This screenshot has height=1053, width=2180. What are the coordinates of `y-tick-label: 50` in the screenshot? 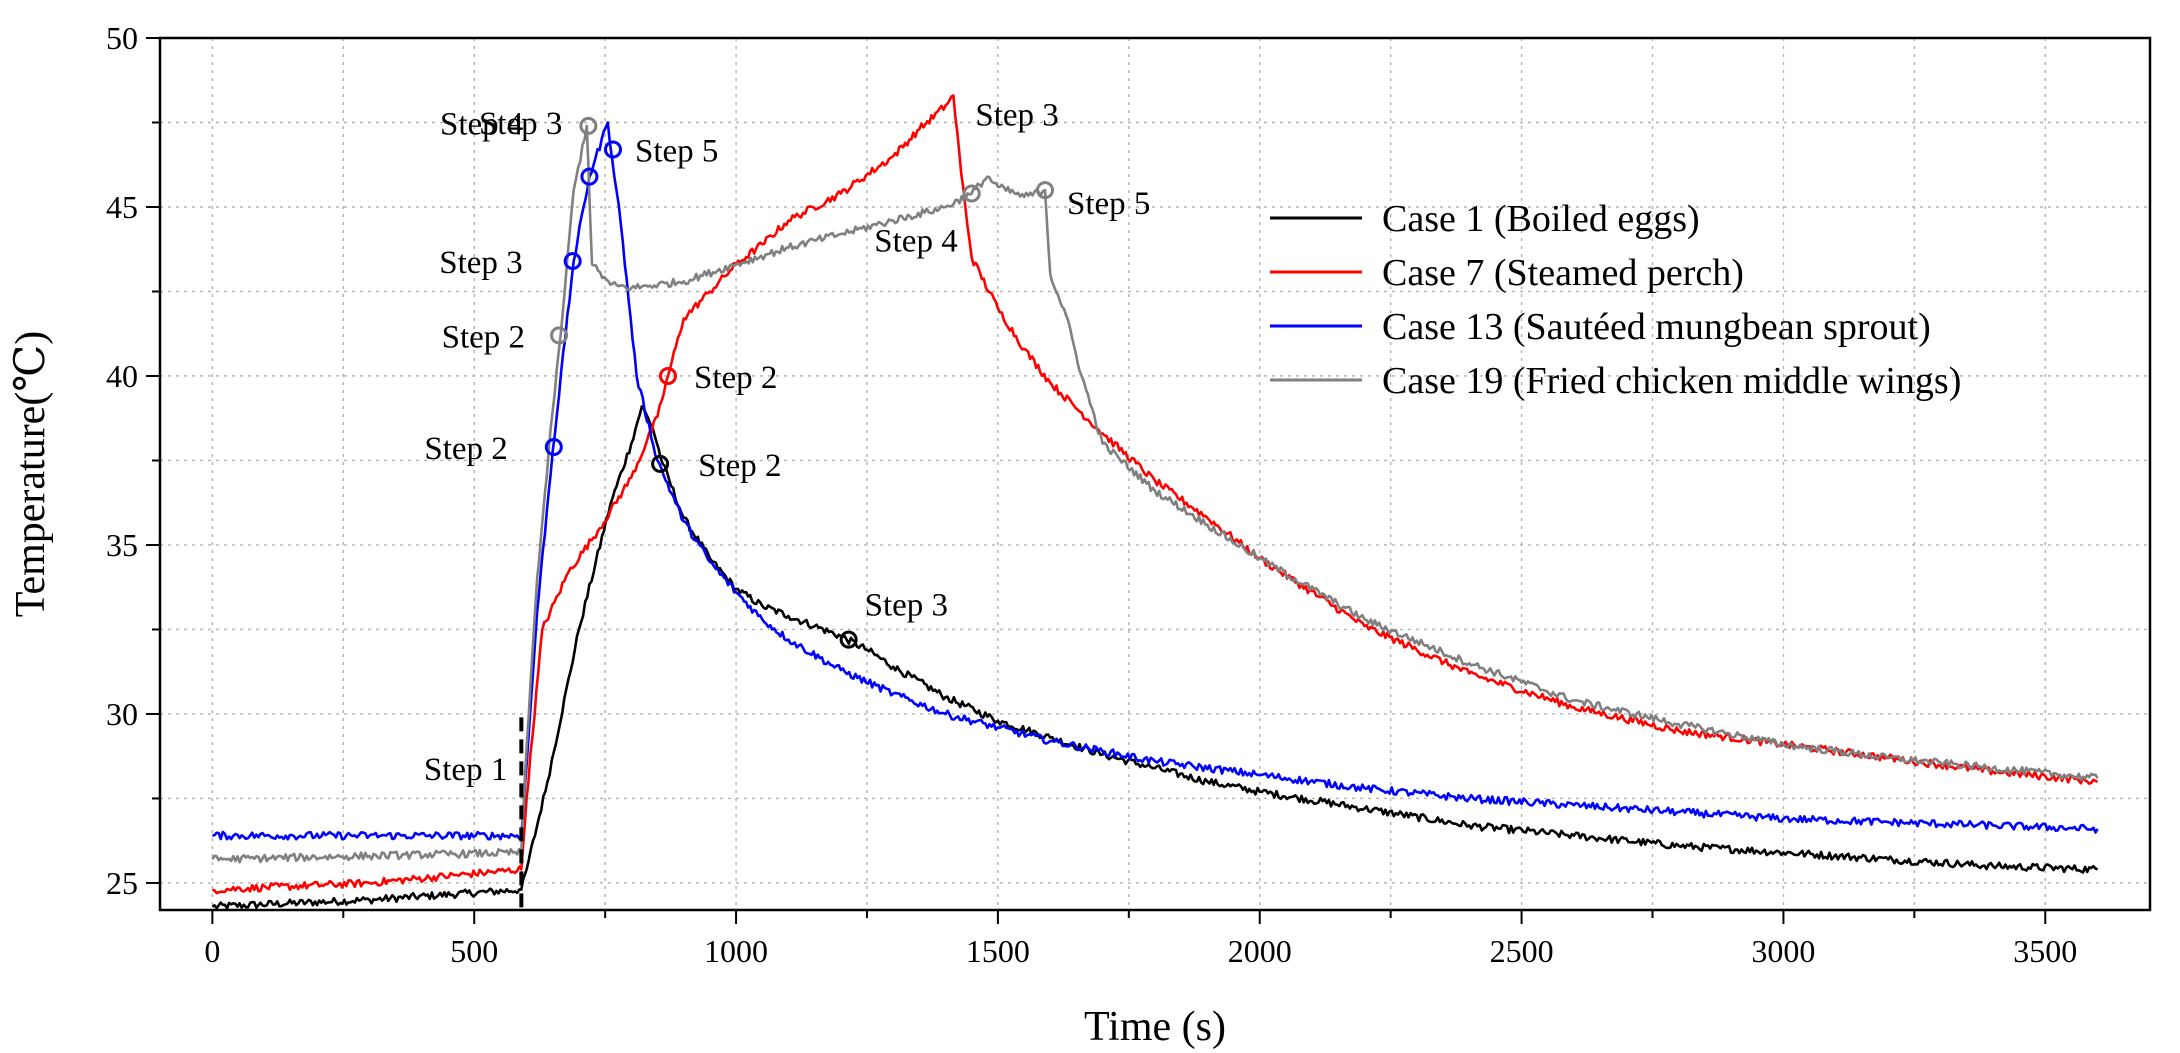 It's located at (122, 38).